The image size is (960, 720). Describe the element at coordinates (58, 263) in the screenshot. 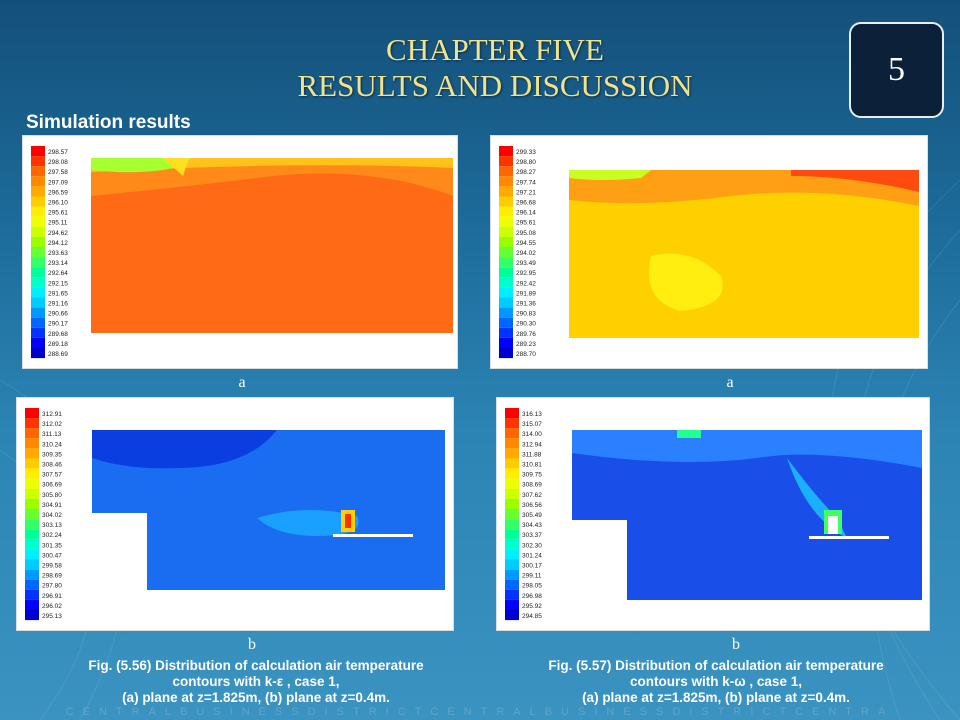

I see `legend-value-556a: 293.14` at that location.